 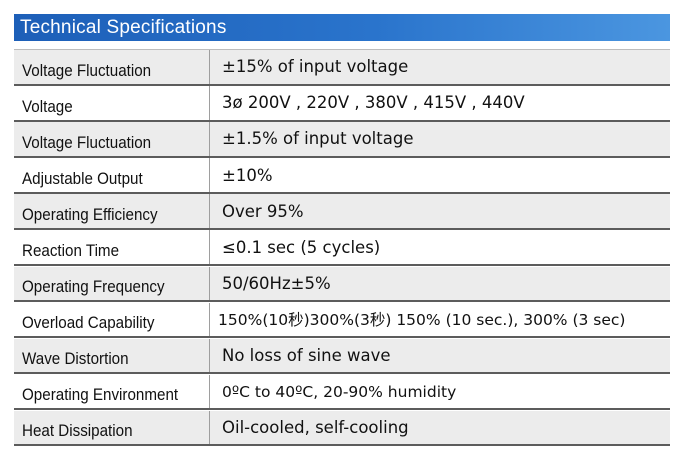 What do you see at coordinates (342, 284) in the screenshot?
I see `spec-row: Operating Frequency 50/60Hz±5%` at bounding box center [342, 284].